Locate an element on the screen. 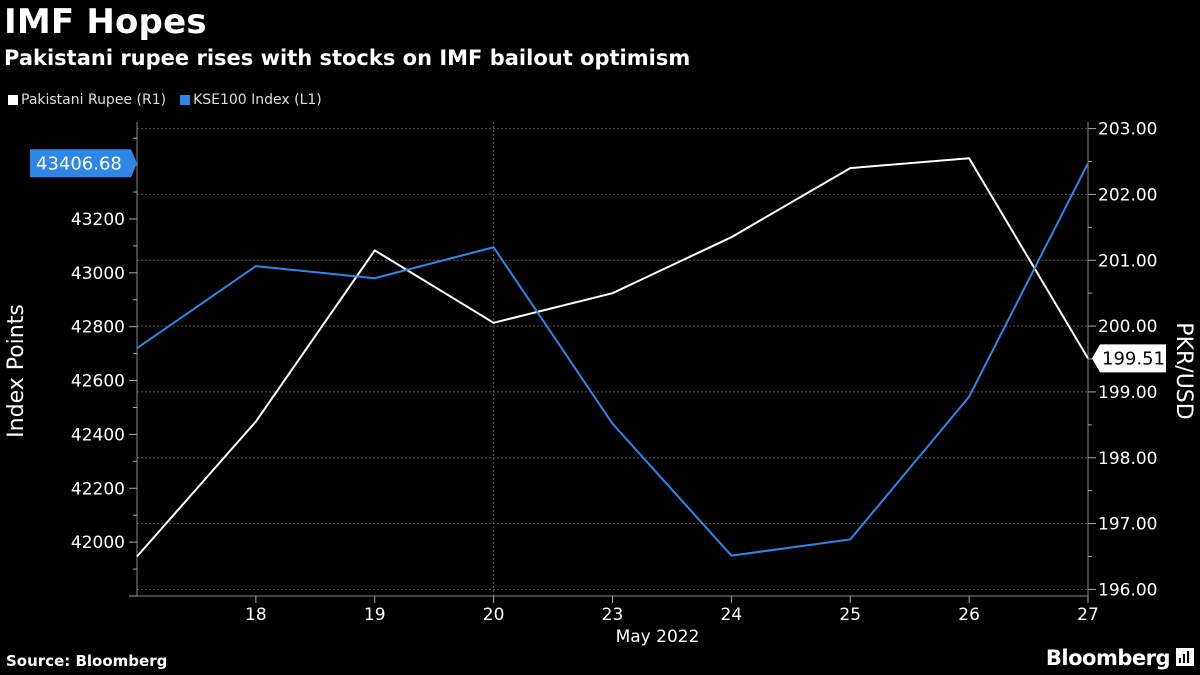 The image size is (1200, 675). left-tick-label: 42000 is located at coordinates (98, 543).